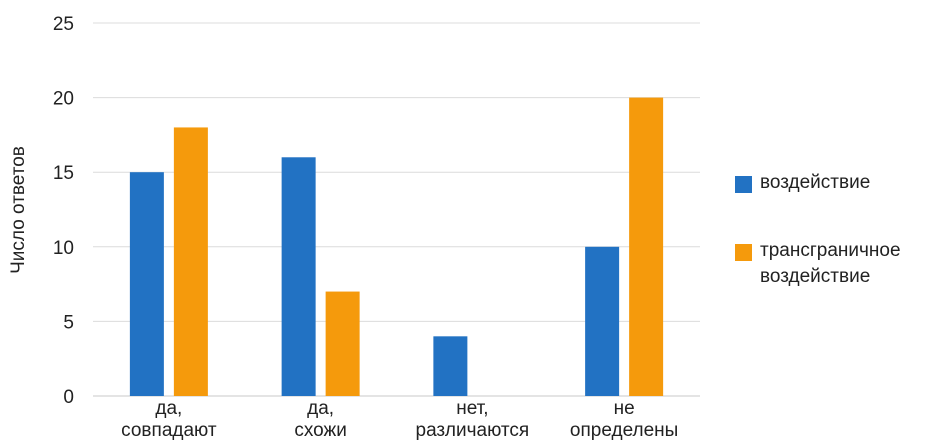 The height and width of the screenshot is (441, 934). I want to click on y-tick-label: 15, so click(63, 173).